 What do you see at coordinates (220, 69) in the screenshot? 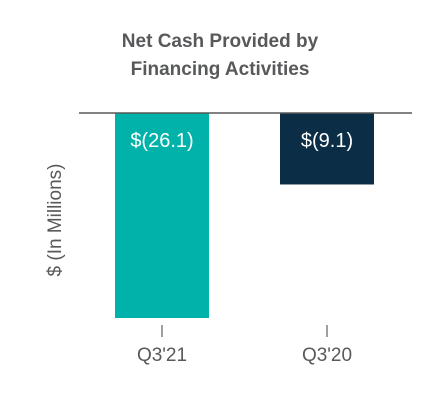
I see `chart-title-line-2: Financing Activities` at bounding box center [220, 69].